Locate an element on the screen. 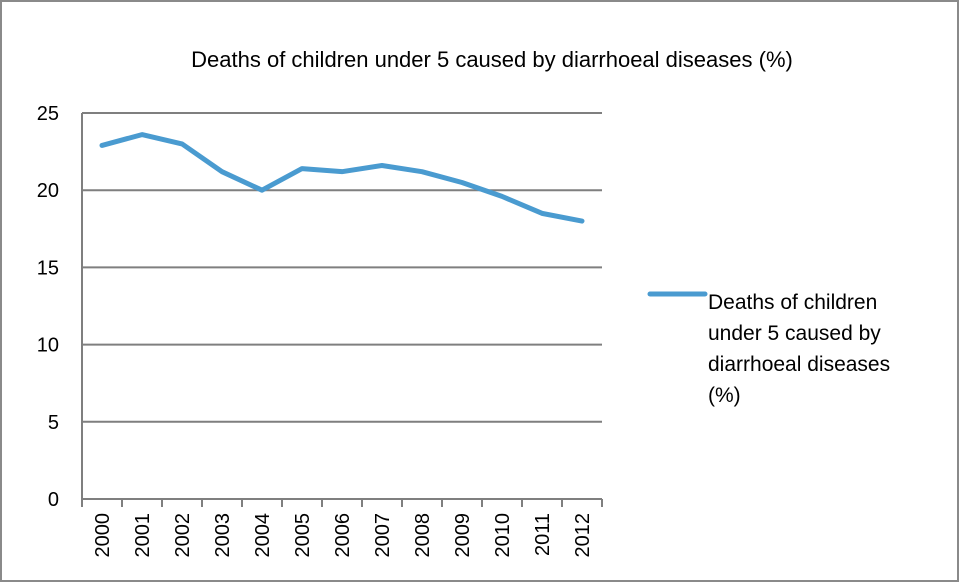 The width and height of the screenshot is (959, 582). x-tick-label: 2001 is located at coordinates (143, 535).